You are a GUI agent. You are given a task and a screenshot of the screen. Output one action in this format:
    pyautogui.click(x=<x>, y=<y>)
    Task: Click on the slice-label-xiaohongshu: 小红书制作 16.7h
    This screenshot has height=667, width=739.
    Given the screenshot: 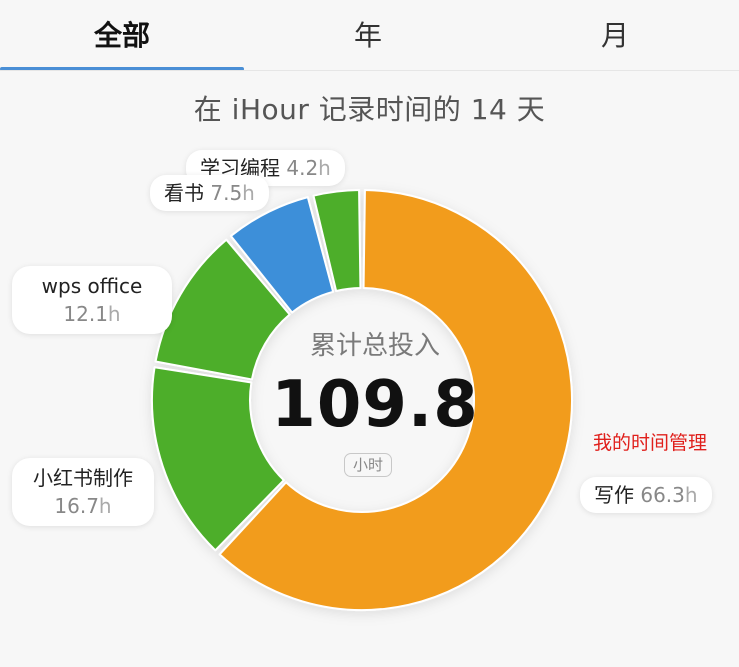 What is the action you would take?
    pyautogui.click(x=83, y=492)
    